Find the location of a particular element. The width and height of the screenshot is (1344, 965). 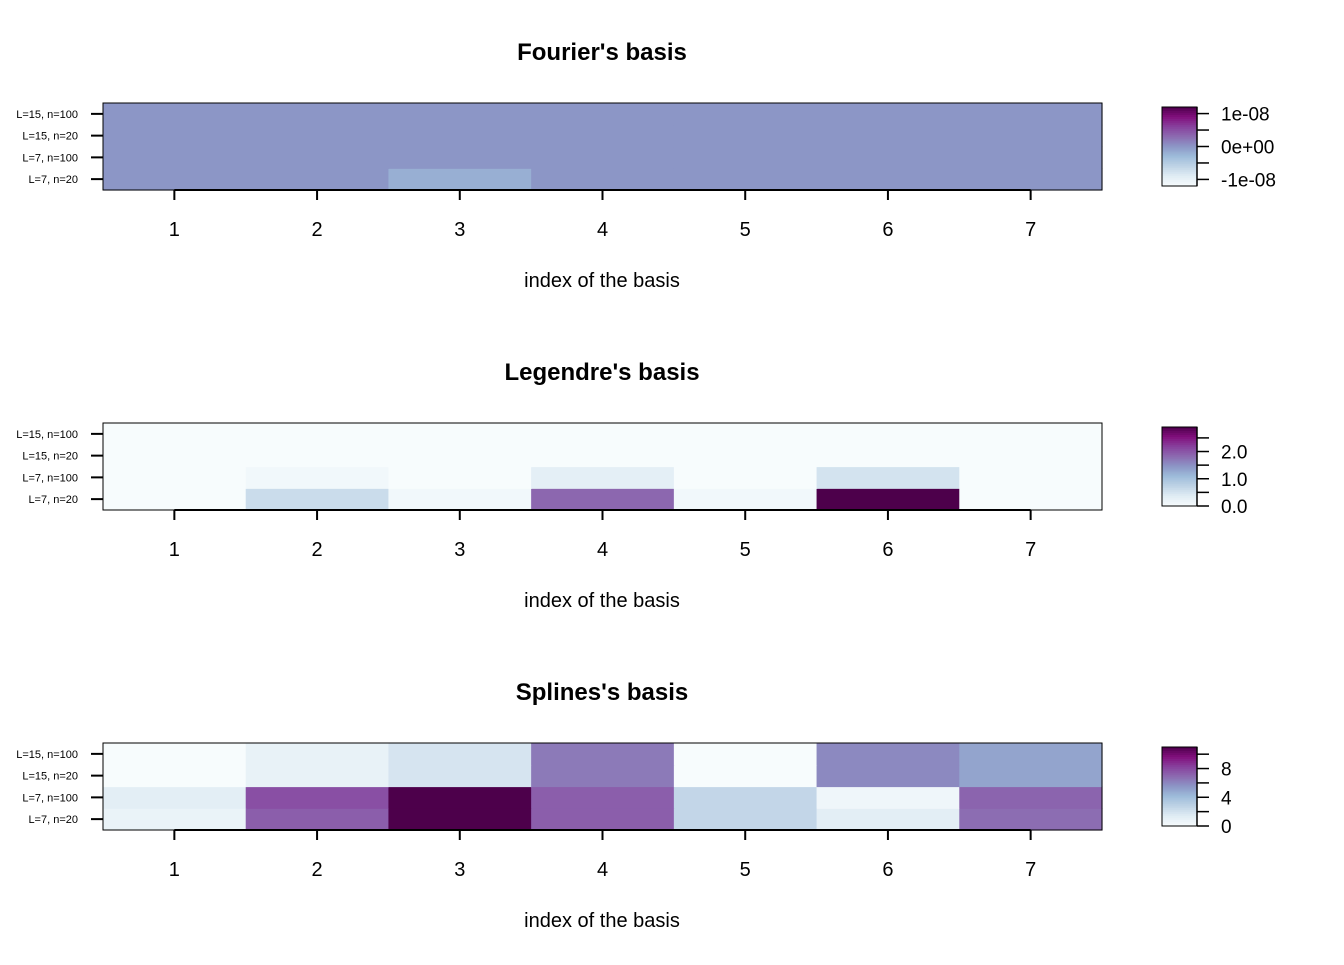

y-tick-label: L=7, n=100 is located at coordinates (50, 478).